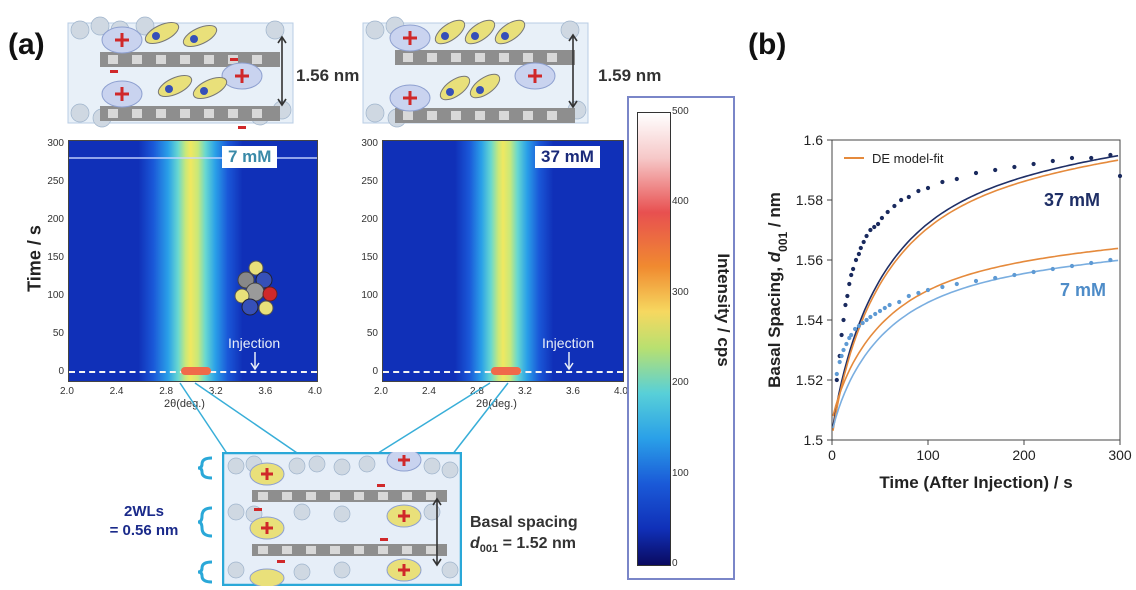 This screenshot has height=590, width=1136. What do you see at coordinates (908, 158) in the screenshot?
I see `legend-label: DE model-fit` at bounding box center [908, 158].